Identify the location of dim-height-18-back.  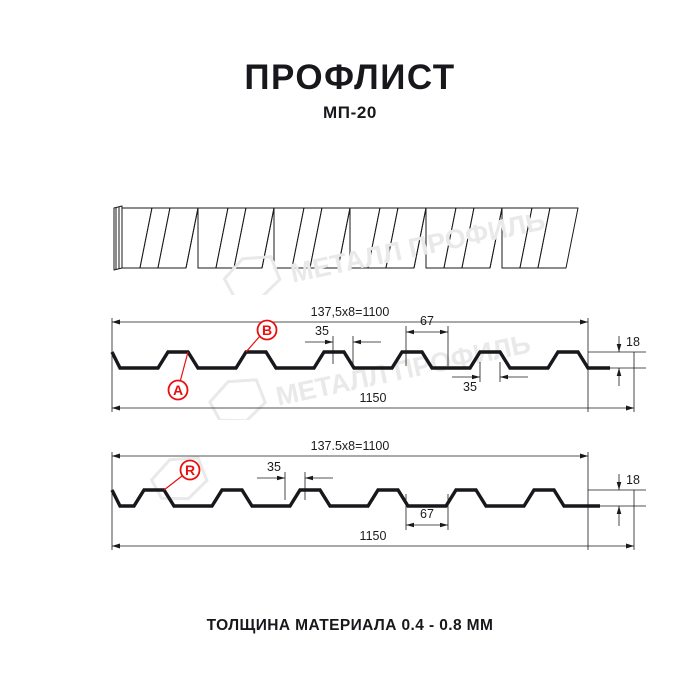
(617, 500).